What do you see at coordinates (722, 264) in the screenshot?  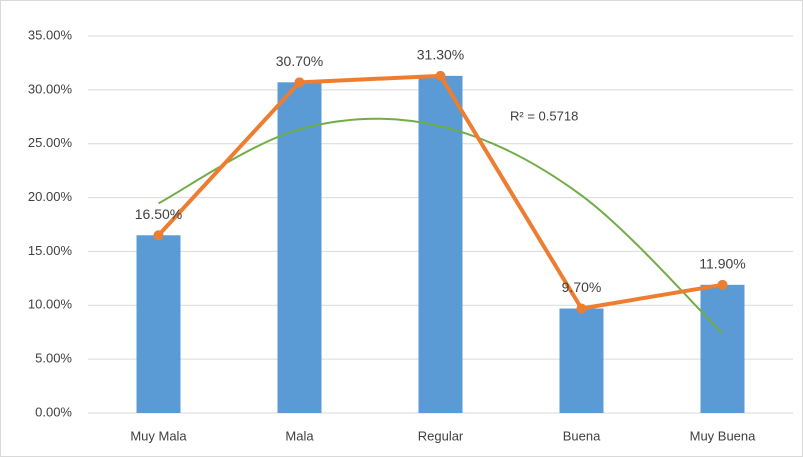 I see `data-label: 11.90%` at bounding box center [722, 264].